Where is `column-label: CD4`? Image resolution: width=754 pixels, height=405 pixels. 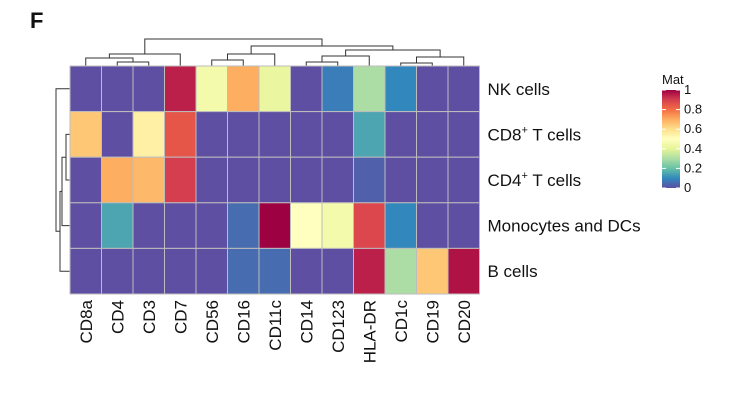 column-label: CD4 is located at coordinates (117, 317).